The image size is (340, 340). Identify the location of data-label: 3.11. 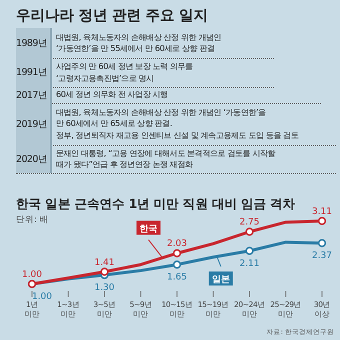
(322, 212).